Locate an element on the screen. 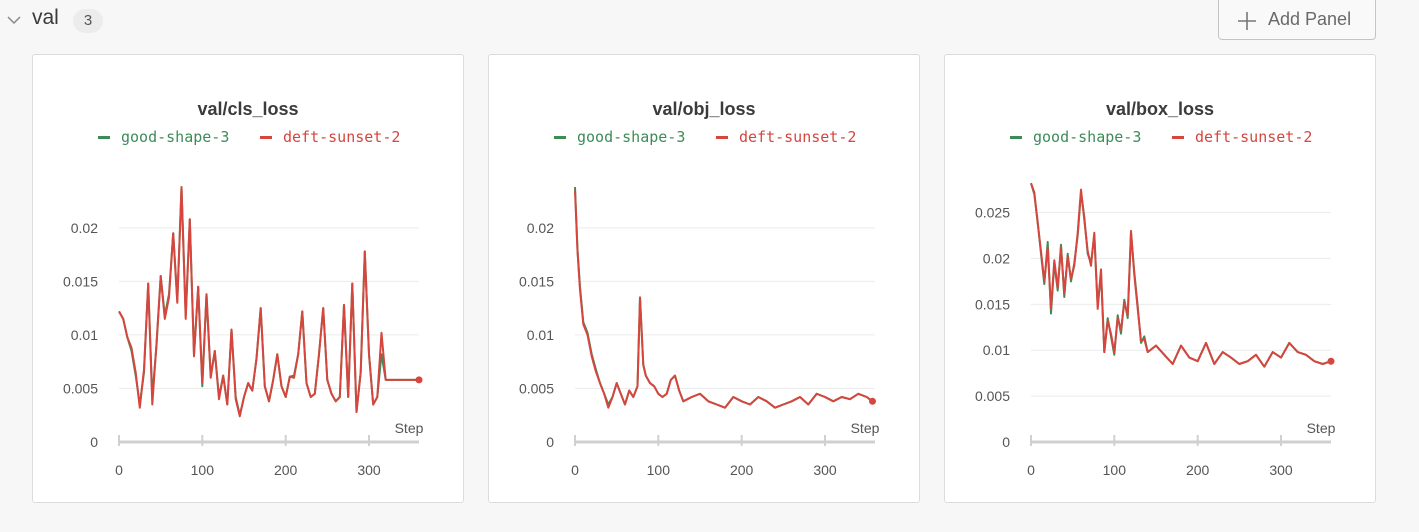 The height and width of the screenshot is (532, 1419). section-title: val is located at coordinates (45, 17).